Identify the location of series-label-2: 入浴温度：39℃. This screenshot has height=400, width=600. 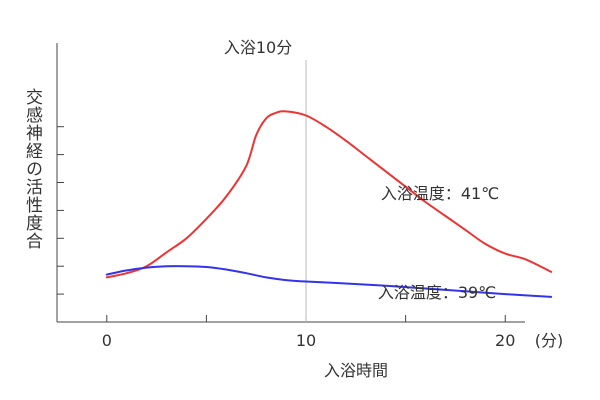
(437, 292).